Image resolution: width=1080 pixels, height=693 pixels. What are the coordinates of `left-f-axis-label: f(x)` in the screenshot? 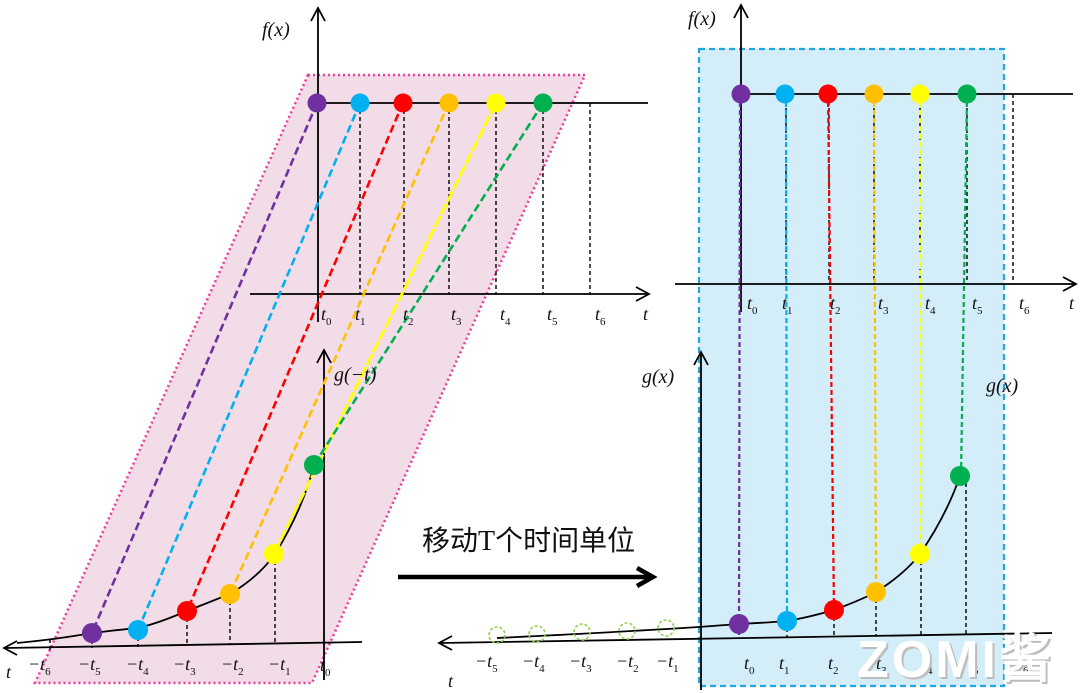 It's located at (276, 30).